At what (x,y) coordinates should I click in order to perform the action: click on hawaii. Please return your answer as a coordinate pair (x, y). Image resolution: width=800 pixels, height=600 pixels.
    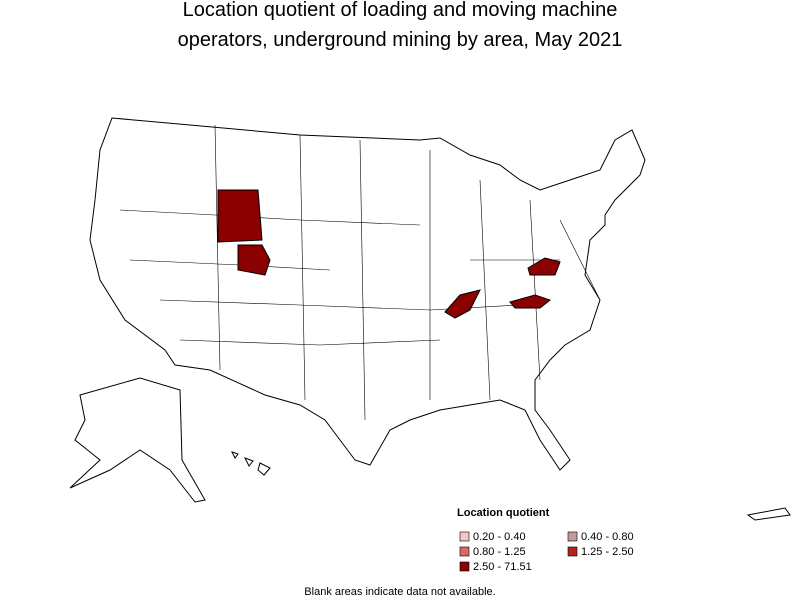
    Looking at the image, I should click on (251, 463).